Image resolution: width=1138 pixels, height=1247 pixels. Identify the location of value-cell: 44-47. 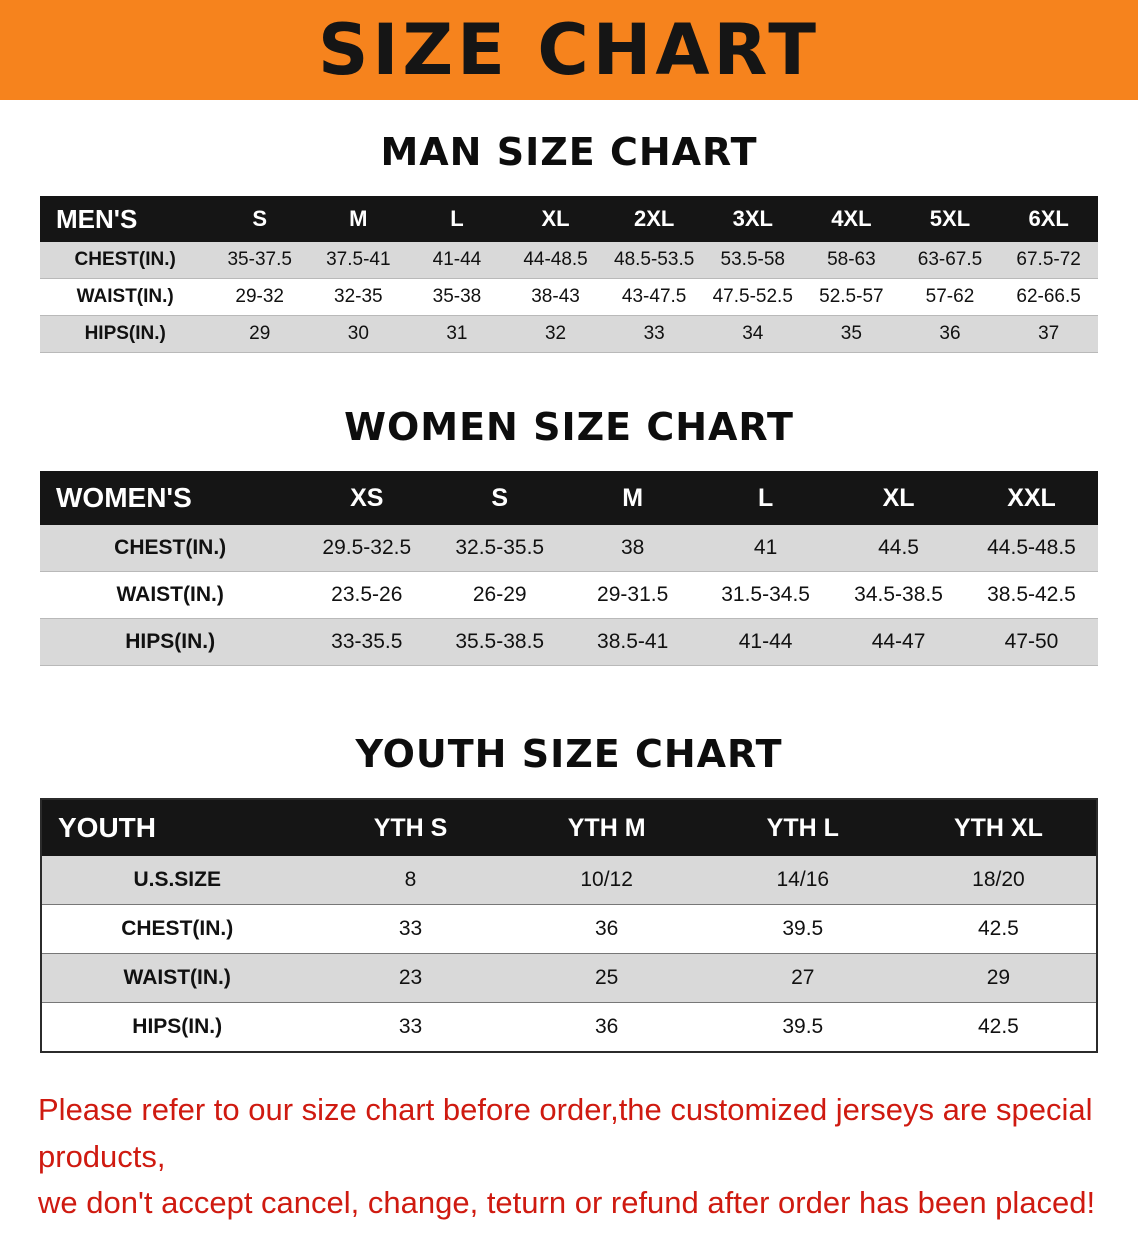
(899, 642).